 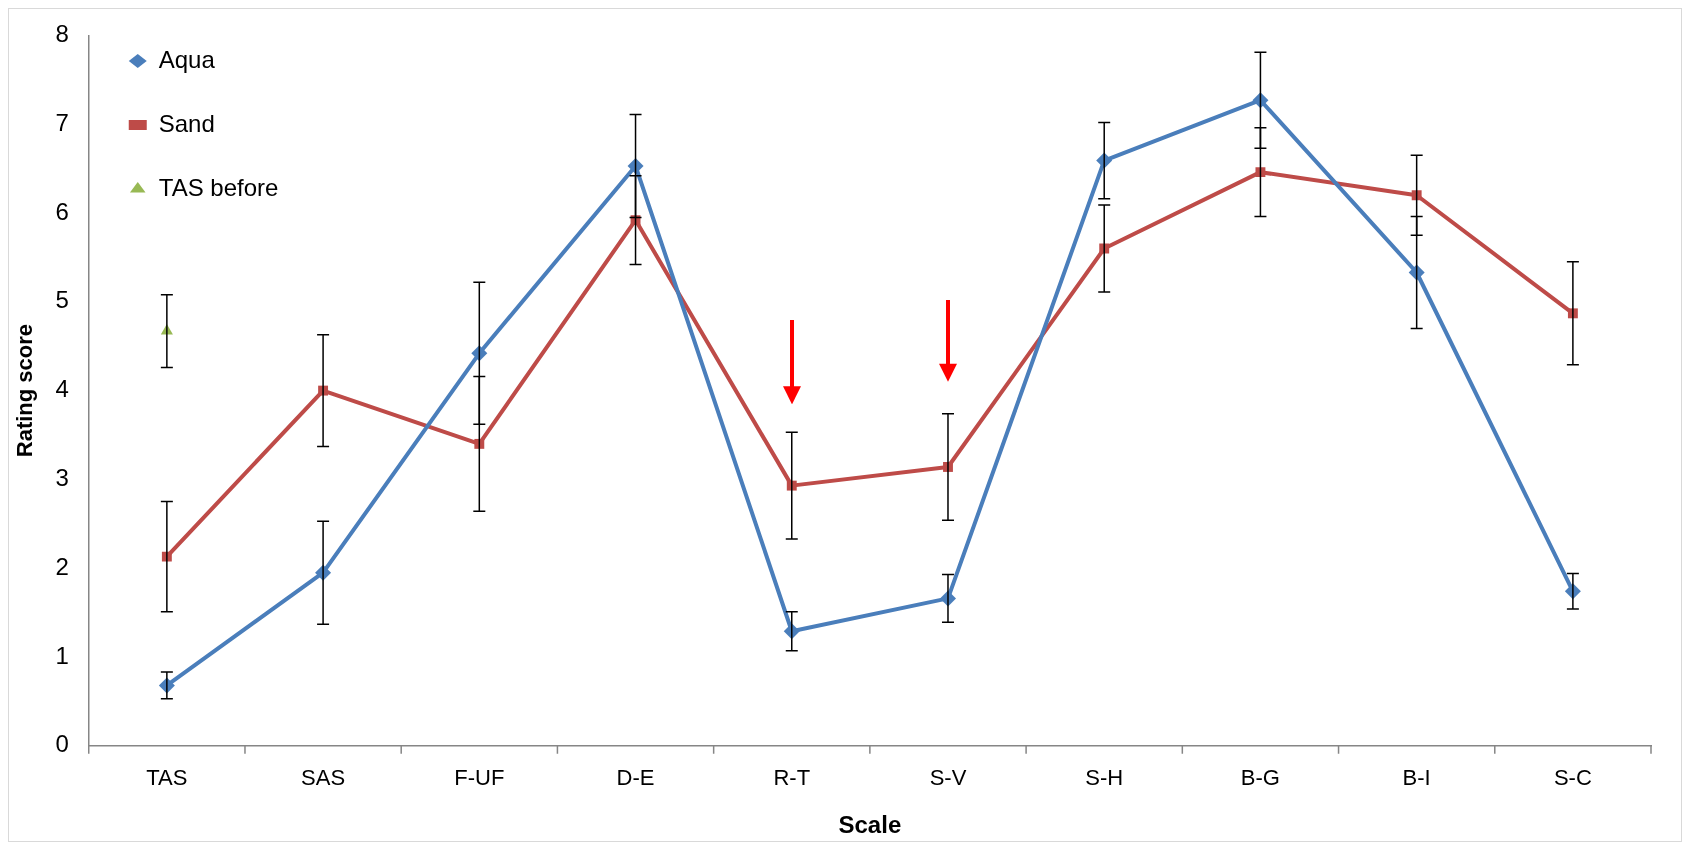 I want to click on x-tick-label: R-T, so click(x=792, y=778).